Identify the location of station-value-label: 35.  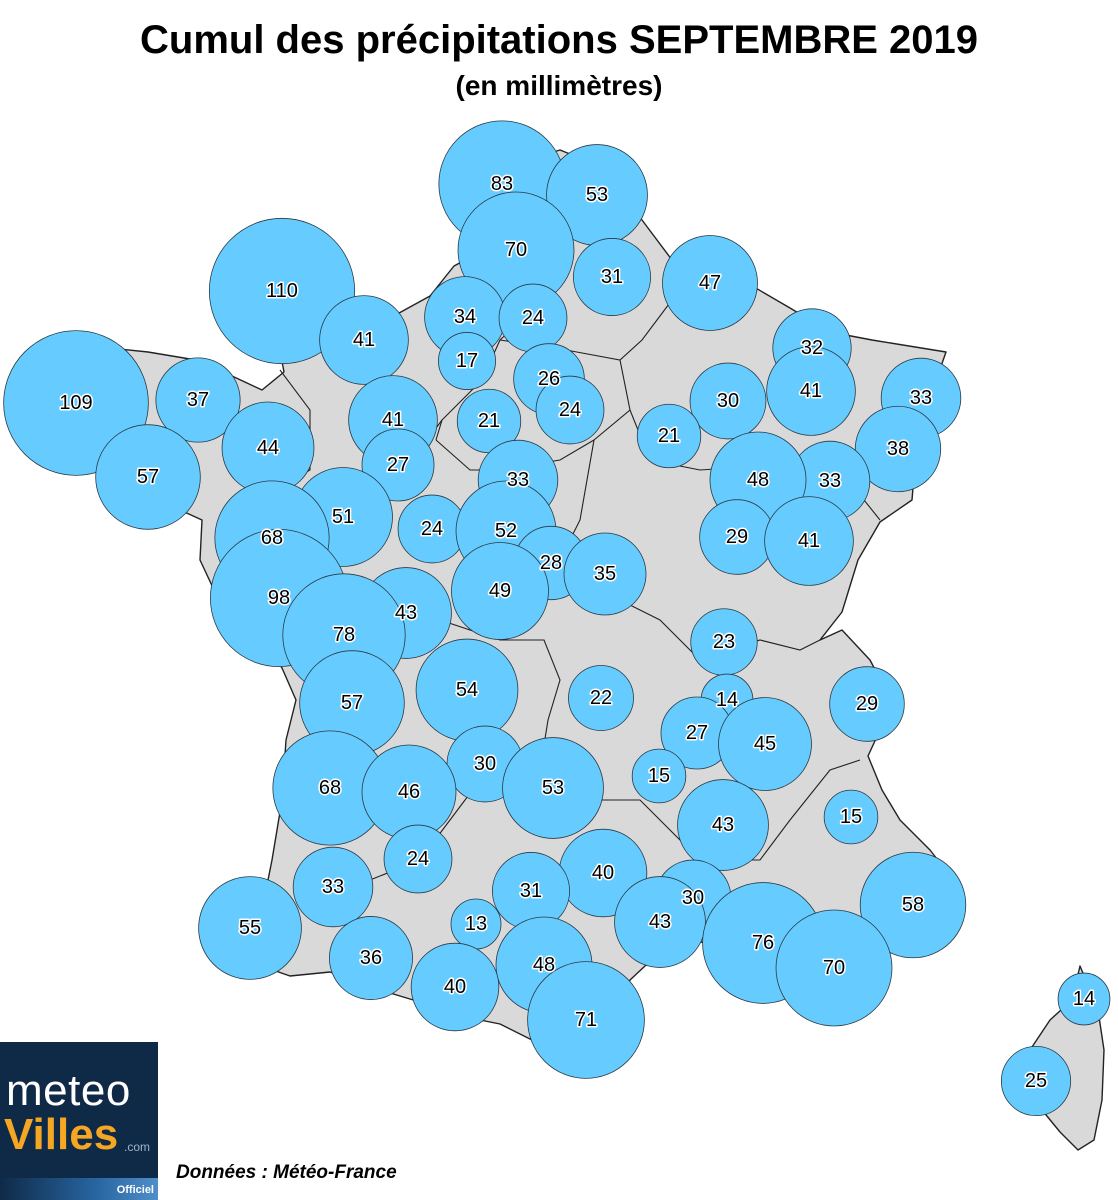
(605, 574).